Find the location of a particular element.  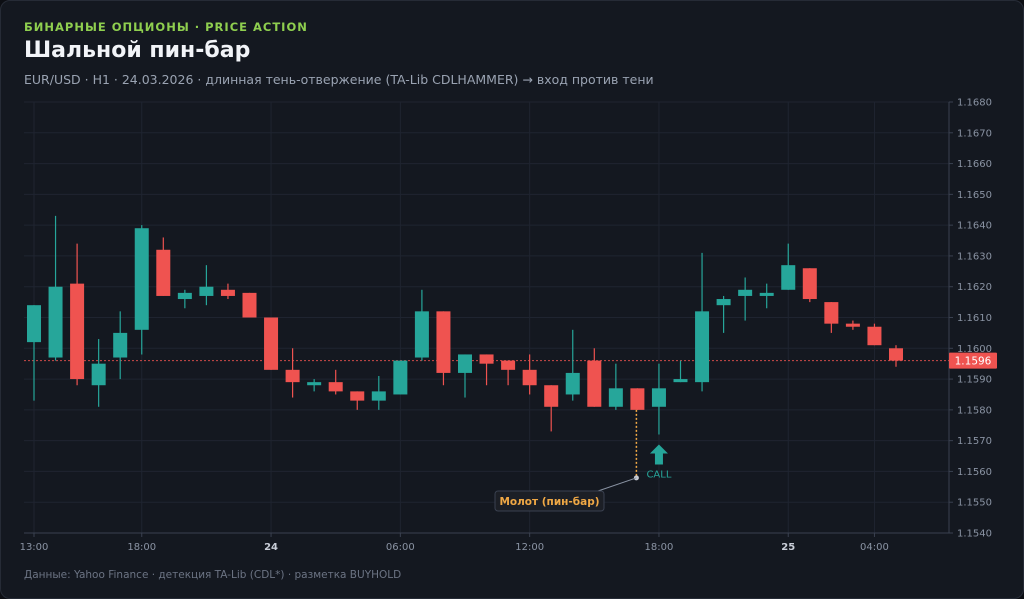

y-tick-label: 1.1560 is located at coordinates (974, 472).